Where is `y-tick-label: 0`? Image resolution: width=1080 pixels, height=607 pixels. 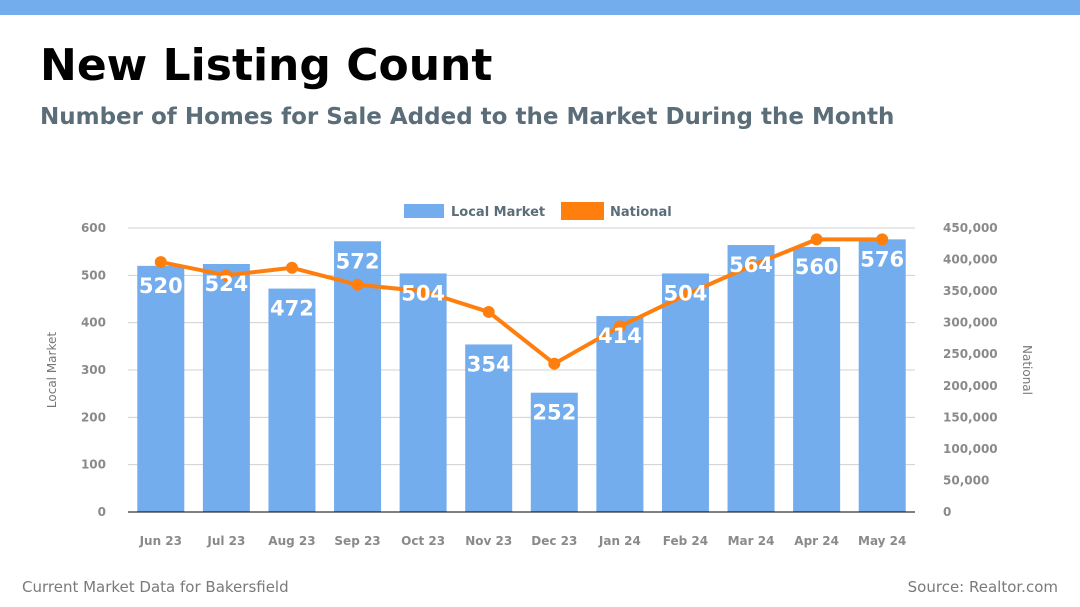
y-tick-label: 0 is located at coordinates (102, 512).